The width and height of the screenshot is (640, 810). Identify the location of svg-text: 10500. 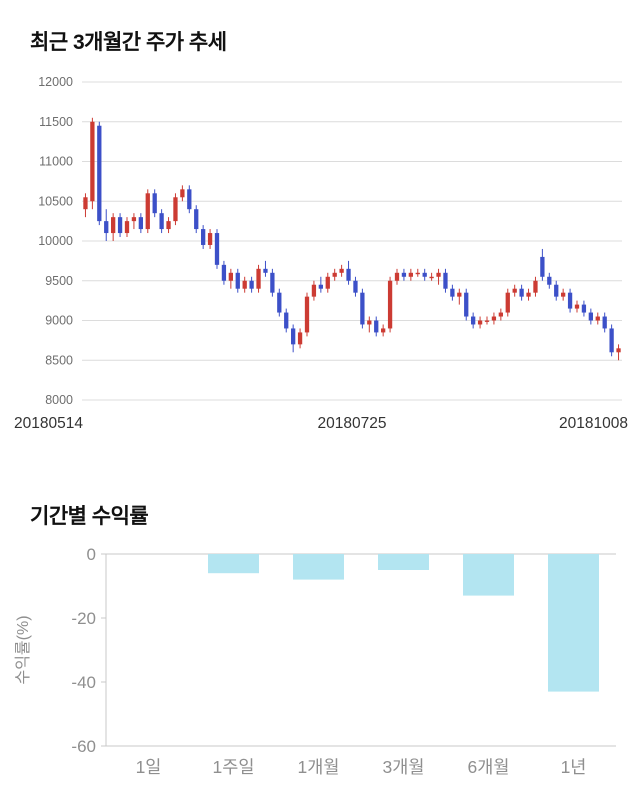
(55, 201).